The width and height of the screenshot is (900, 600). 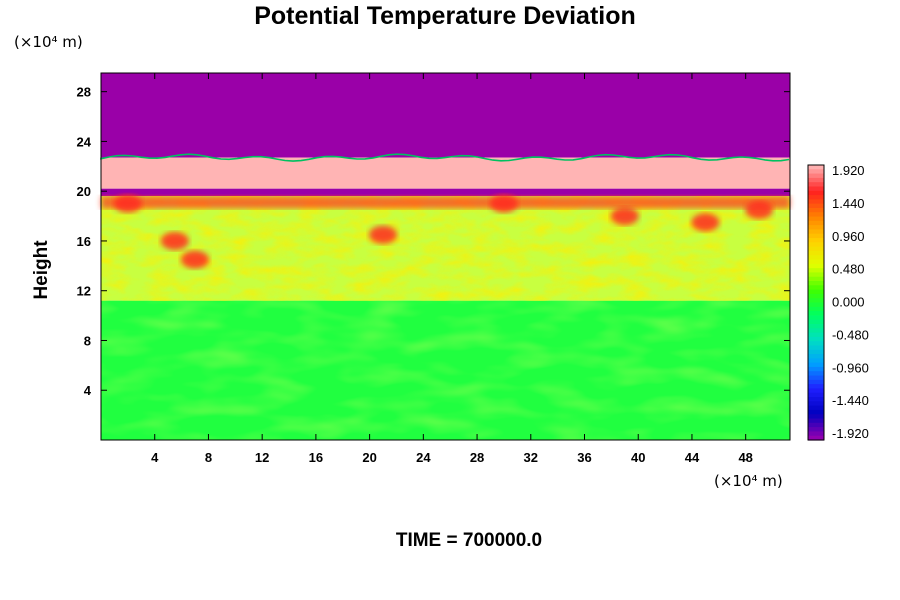 What do you see at coordinates (155, 457) in the screenshot?
I see `x-tick-label: 4` at bounding box center [155, 457].